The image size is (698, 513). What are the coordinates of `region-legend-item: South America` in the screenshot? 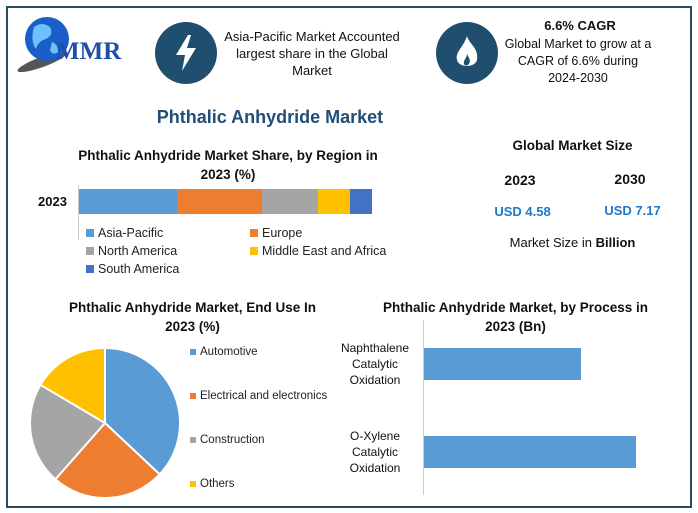 It's located at (132, 269).